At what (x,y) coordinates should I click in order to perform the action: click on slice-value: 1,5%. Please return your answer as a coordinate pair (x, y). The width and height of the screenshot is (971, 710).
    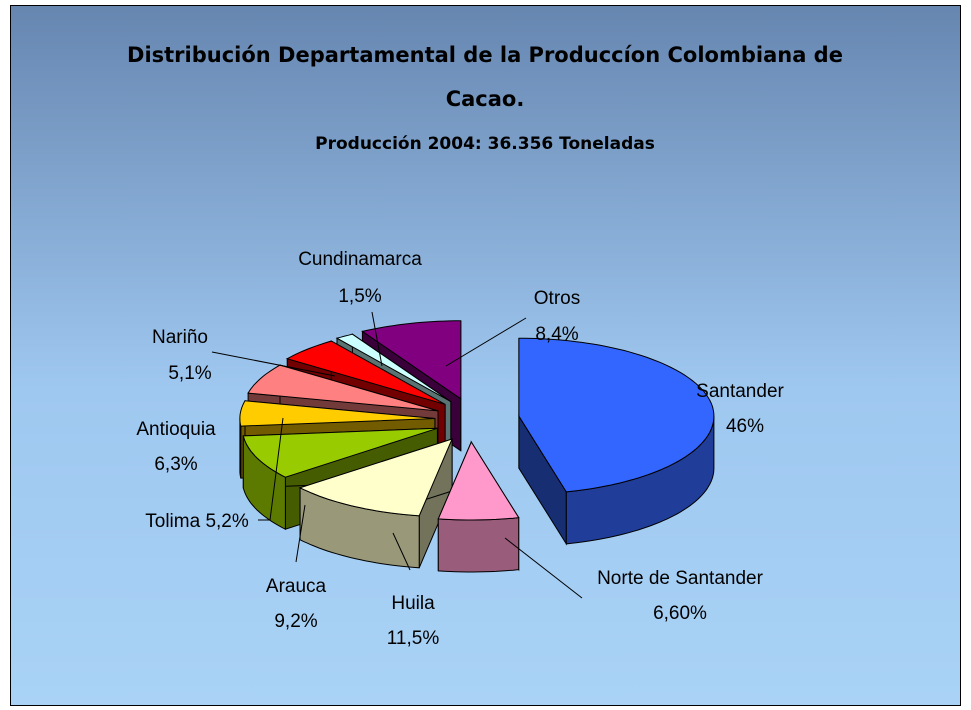
    Looking at the image, I should click on (359, 296).